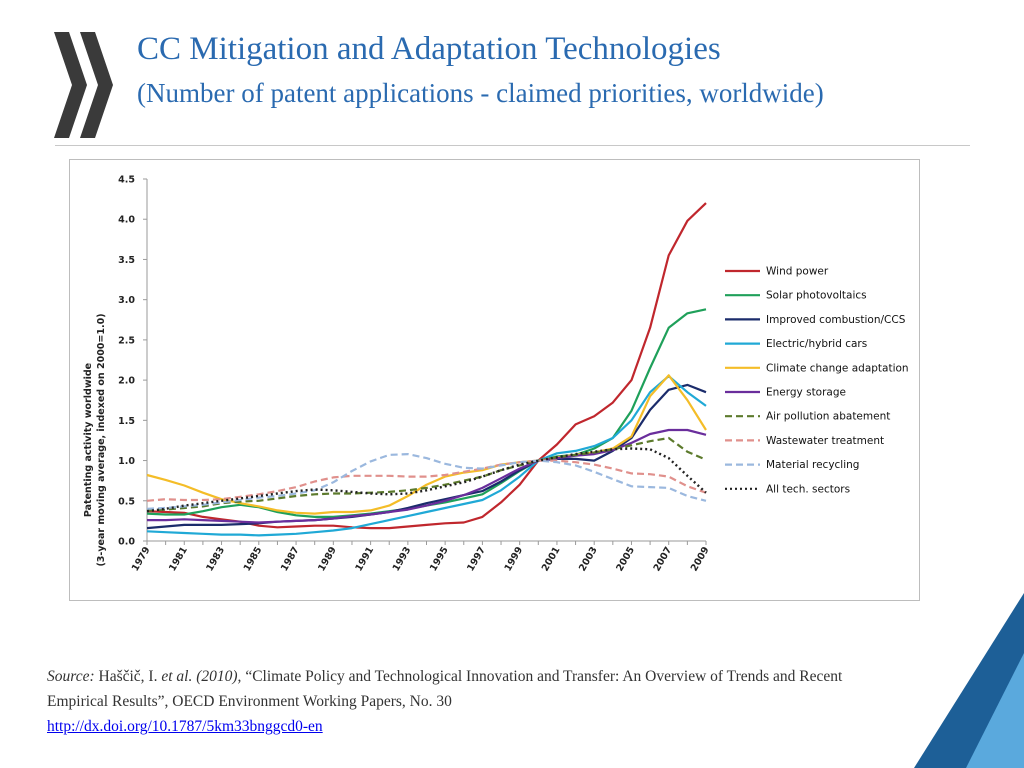  I want to click on legend-label: All tech. sectors, so click(808, 489).